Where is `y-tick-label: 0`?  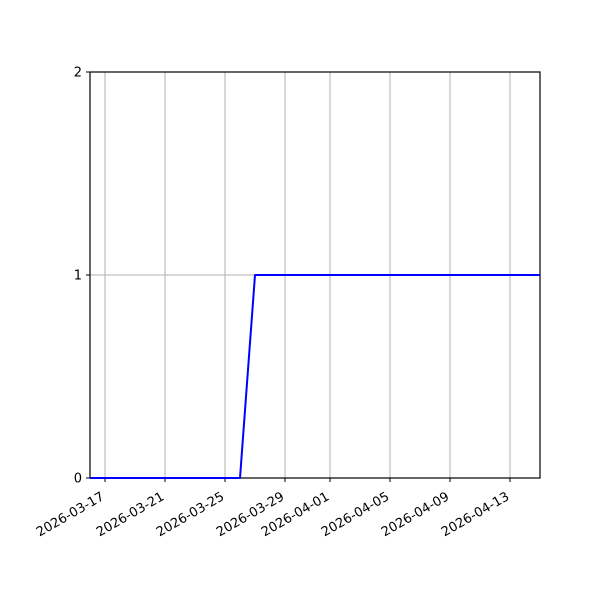 y-tick-label: 0 is located at coordinates (78, 479).